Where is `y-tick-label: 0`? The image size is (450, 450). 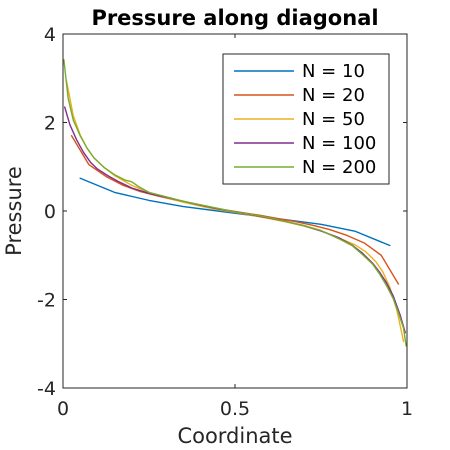
y-tick-label: 0 is located at coordinates (50, 212).